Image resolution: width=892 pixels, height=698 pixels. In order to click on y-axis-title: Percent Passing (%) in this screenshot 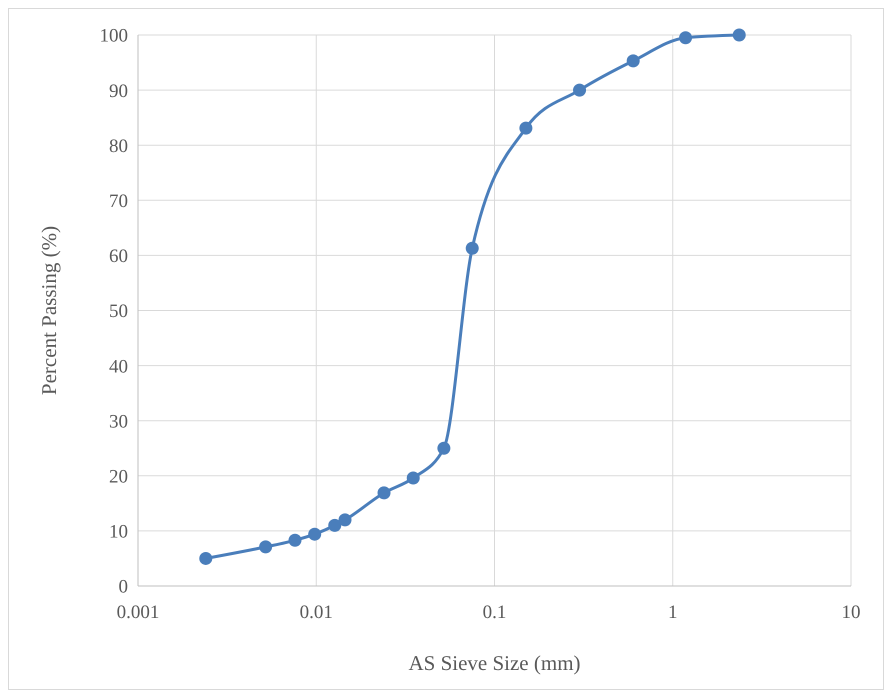, I will do `click(49, 311)`.